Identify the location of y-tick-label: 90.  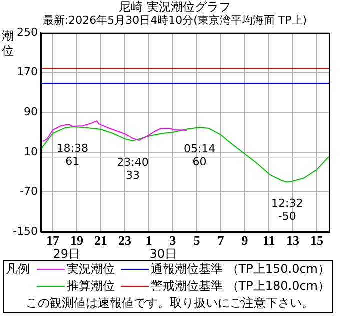
(31, 111).